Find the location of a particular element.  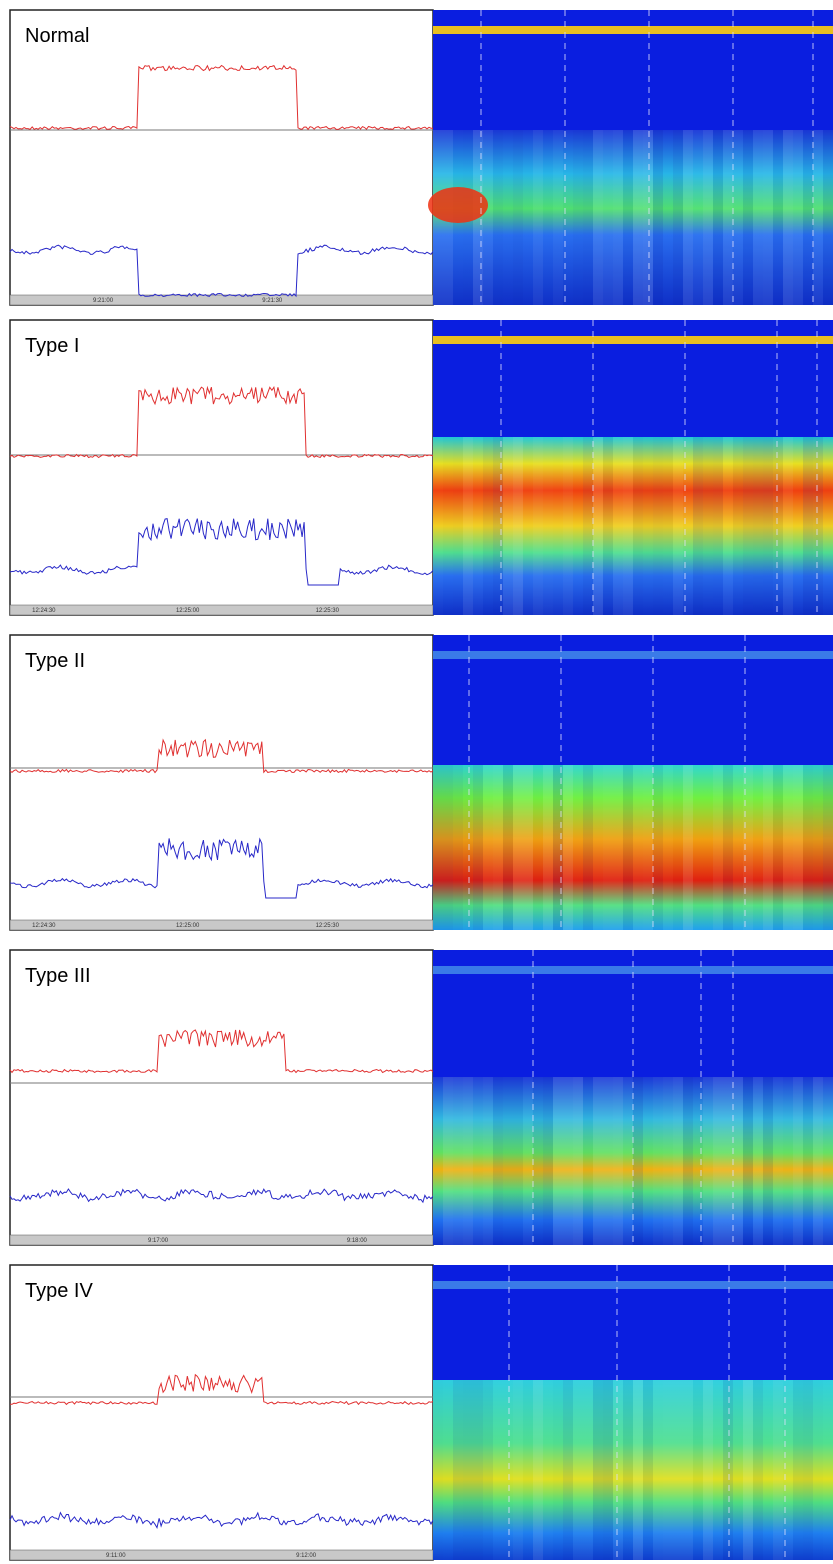

panel-label: Type III is located at coordinates (58, 976).